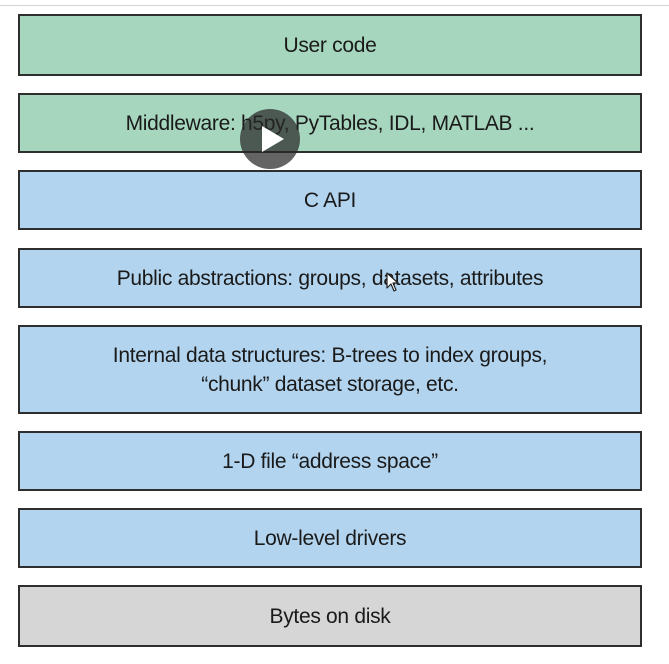 The width and height of the screenshot is (669, 664). Describe the element at coordinates (334, 5) in the screenshot. I see `top-divider` at that location.